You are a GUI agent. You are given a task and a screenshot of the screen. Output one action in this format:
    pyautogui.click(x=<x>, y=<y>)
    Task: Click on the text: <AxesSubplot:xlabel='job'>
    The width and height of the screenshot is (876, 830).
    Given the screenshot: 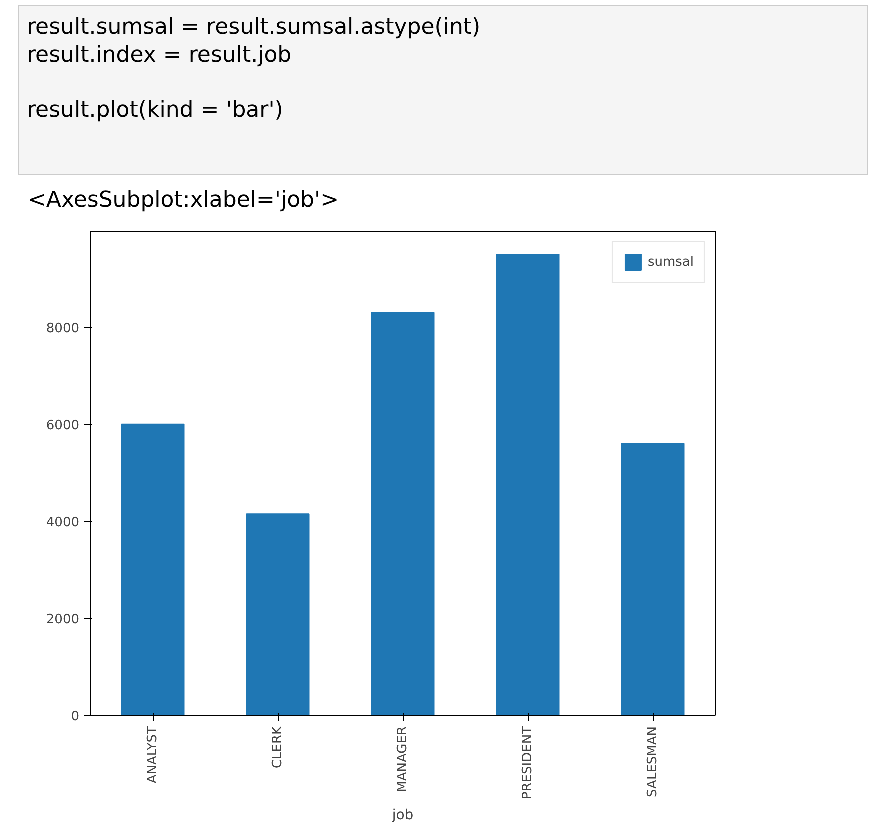 What is the action you would take?
    pyautogui.click(x=183, y=201)
    